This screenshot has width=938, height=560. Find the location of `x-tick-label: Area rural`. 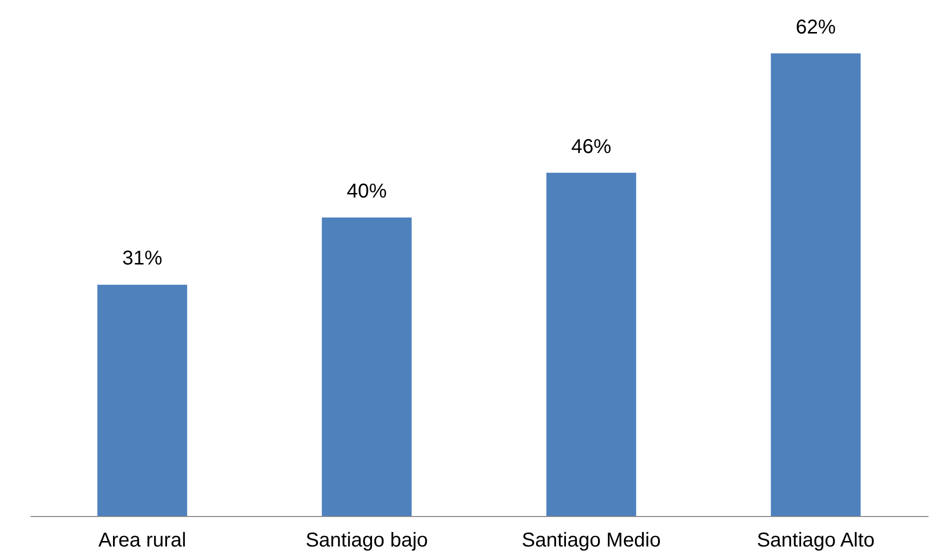

x-tick-label: Area rural is located at coordinates (142, 541).